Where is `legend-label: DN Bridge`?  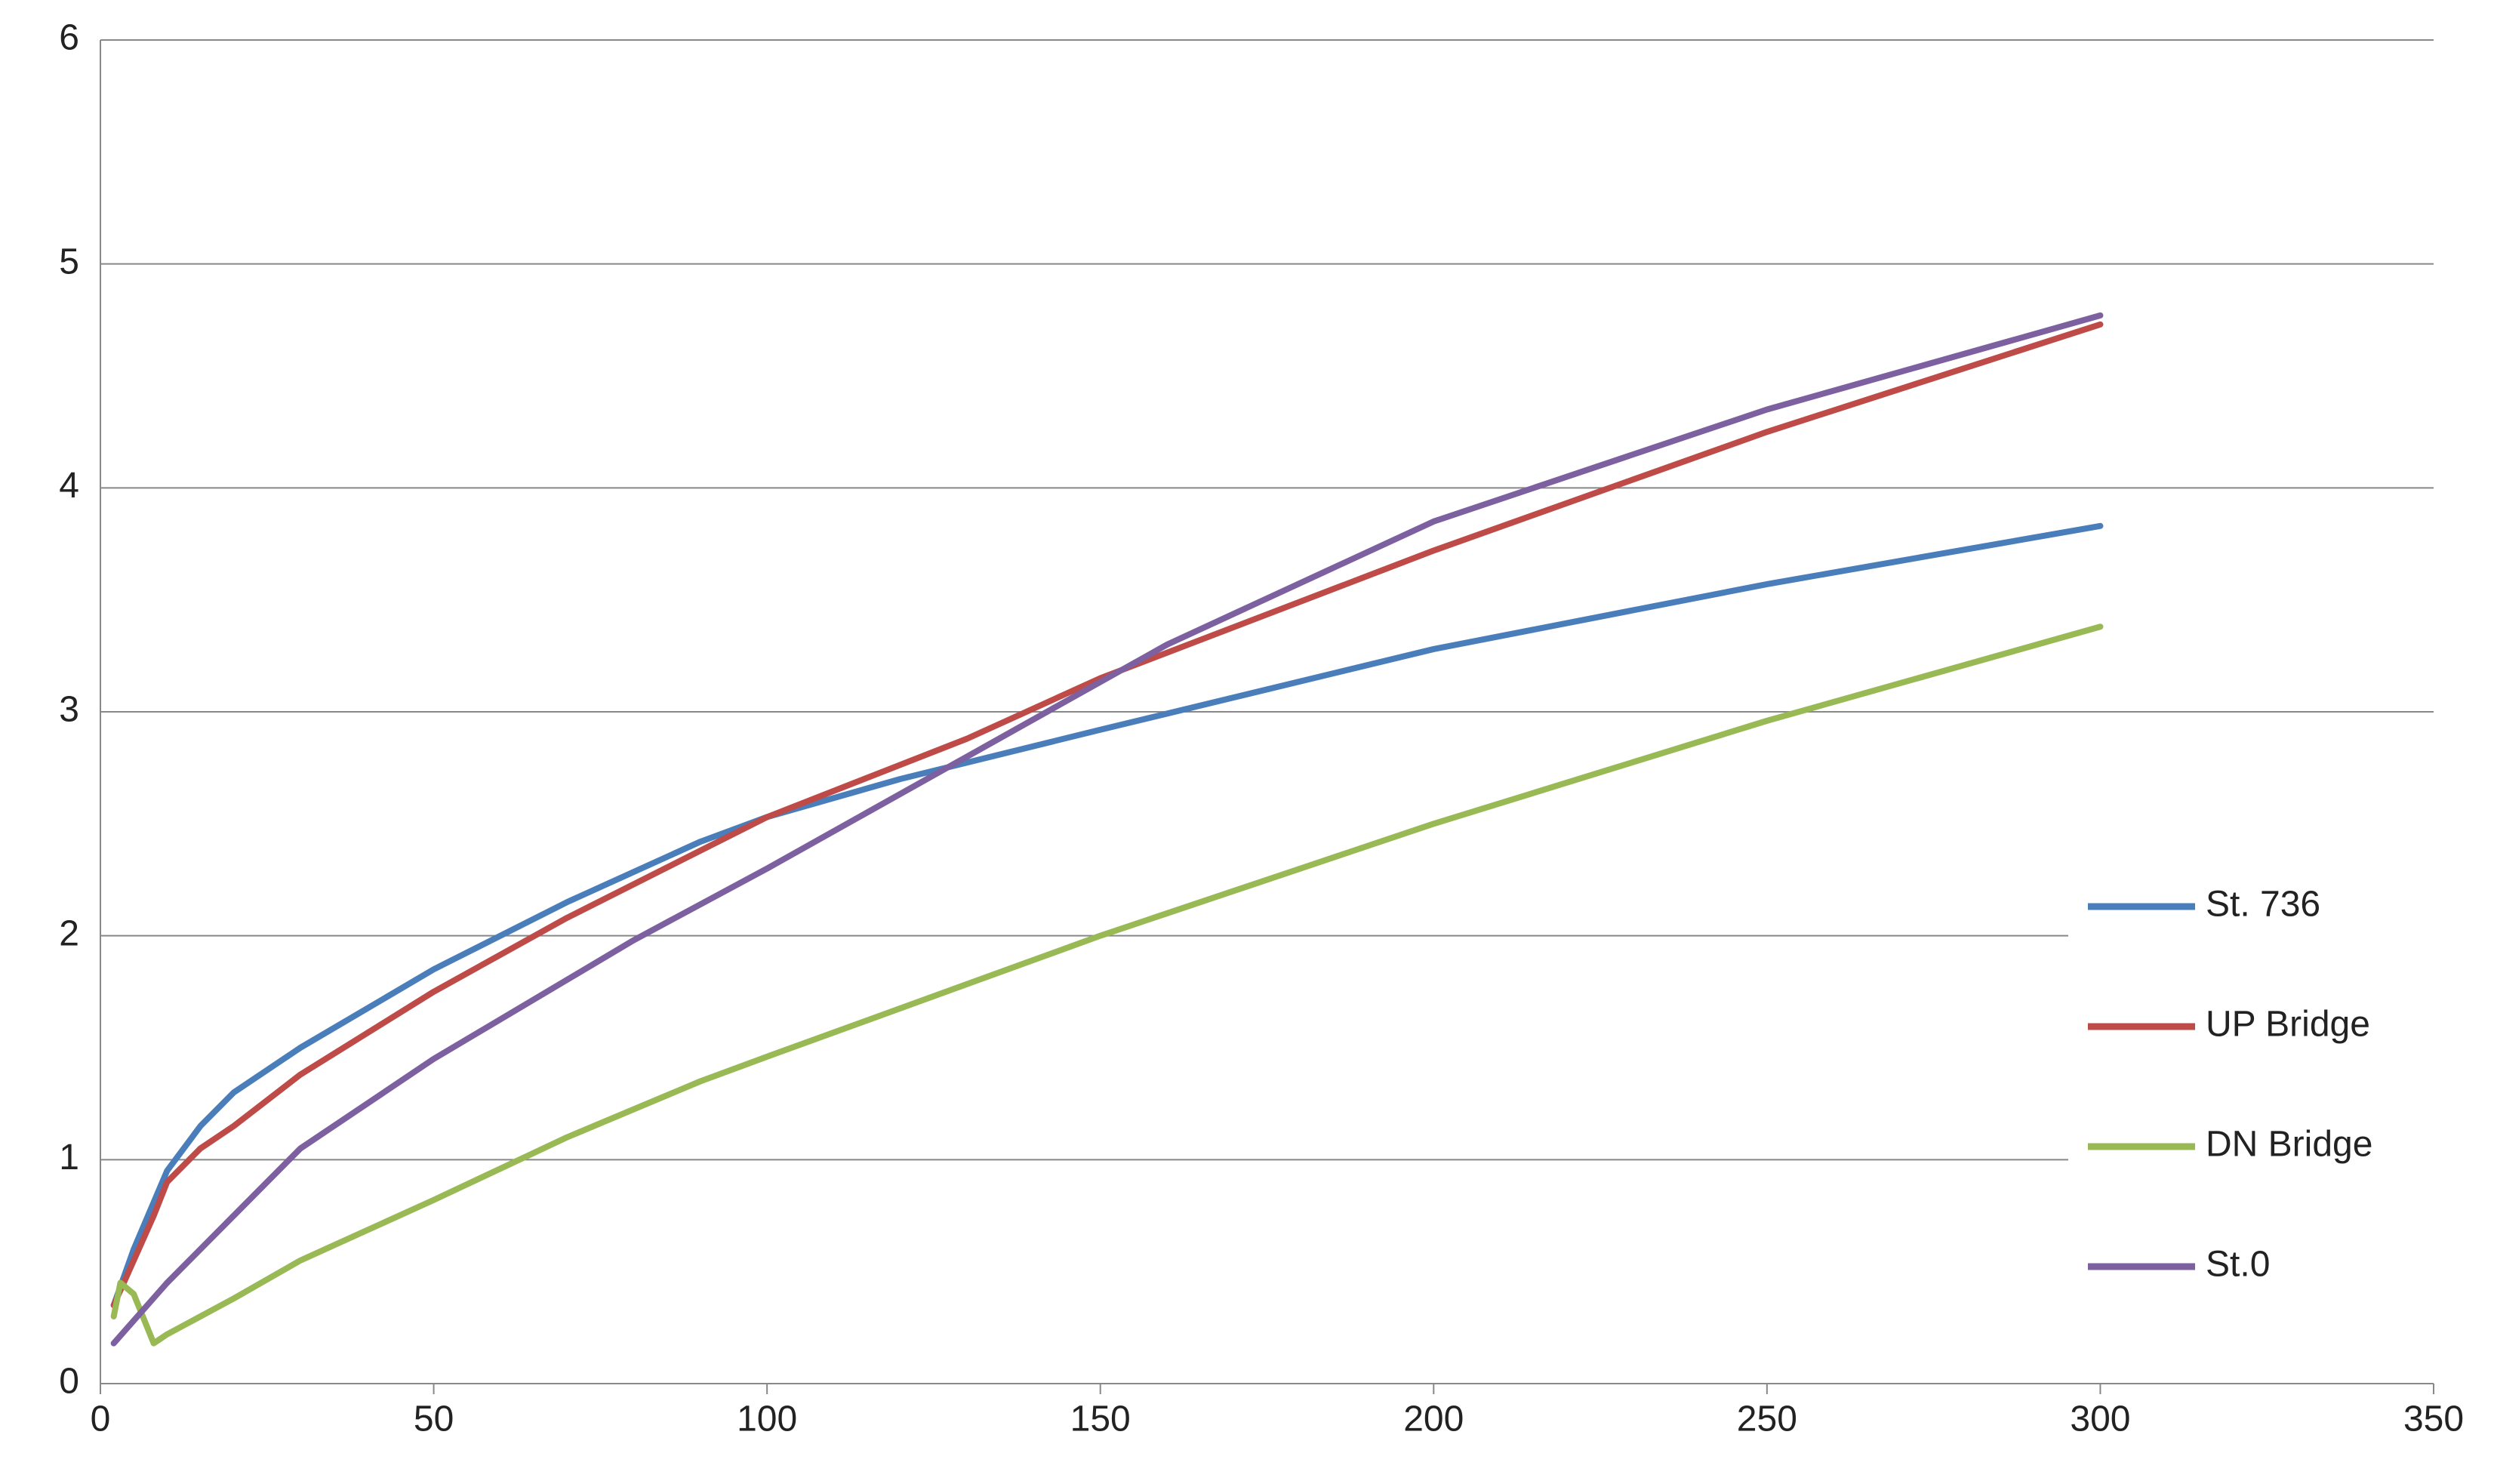
legend-label: DN Bridge is located at coordinates (2289, 1145).